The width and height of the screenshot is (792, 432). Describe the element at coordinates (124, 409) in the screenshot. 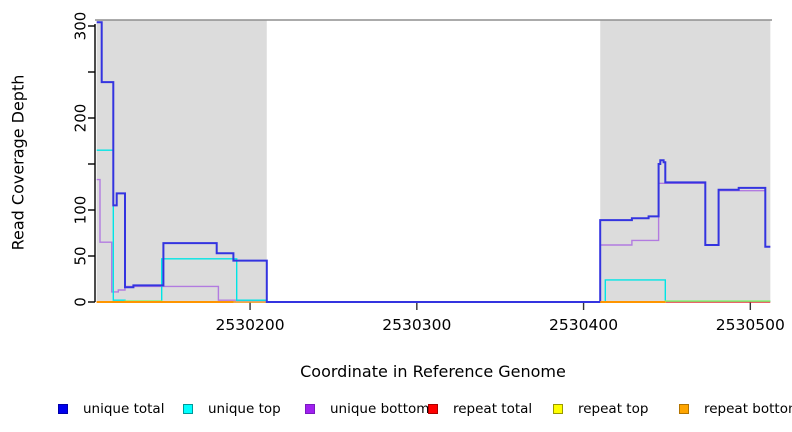

I see `legend-label: unique total` at that location.